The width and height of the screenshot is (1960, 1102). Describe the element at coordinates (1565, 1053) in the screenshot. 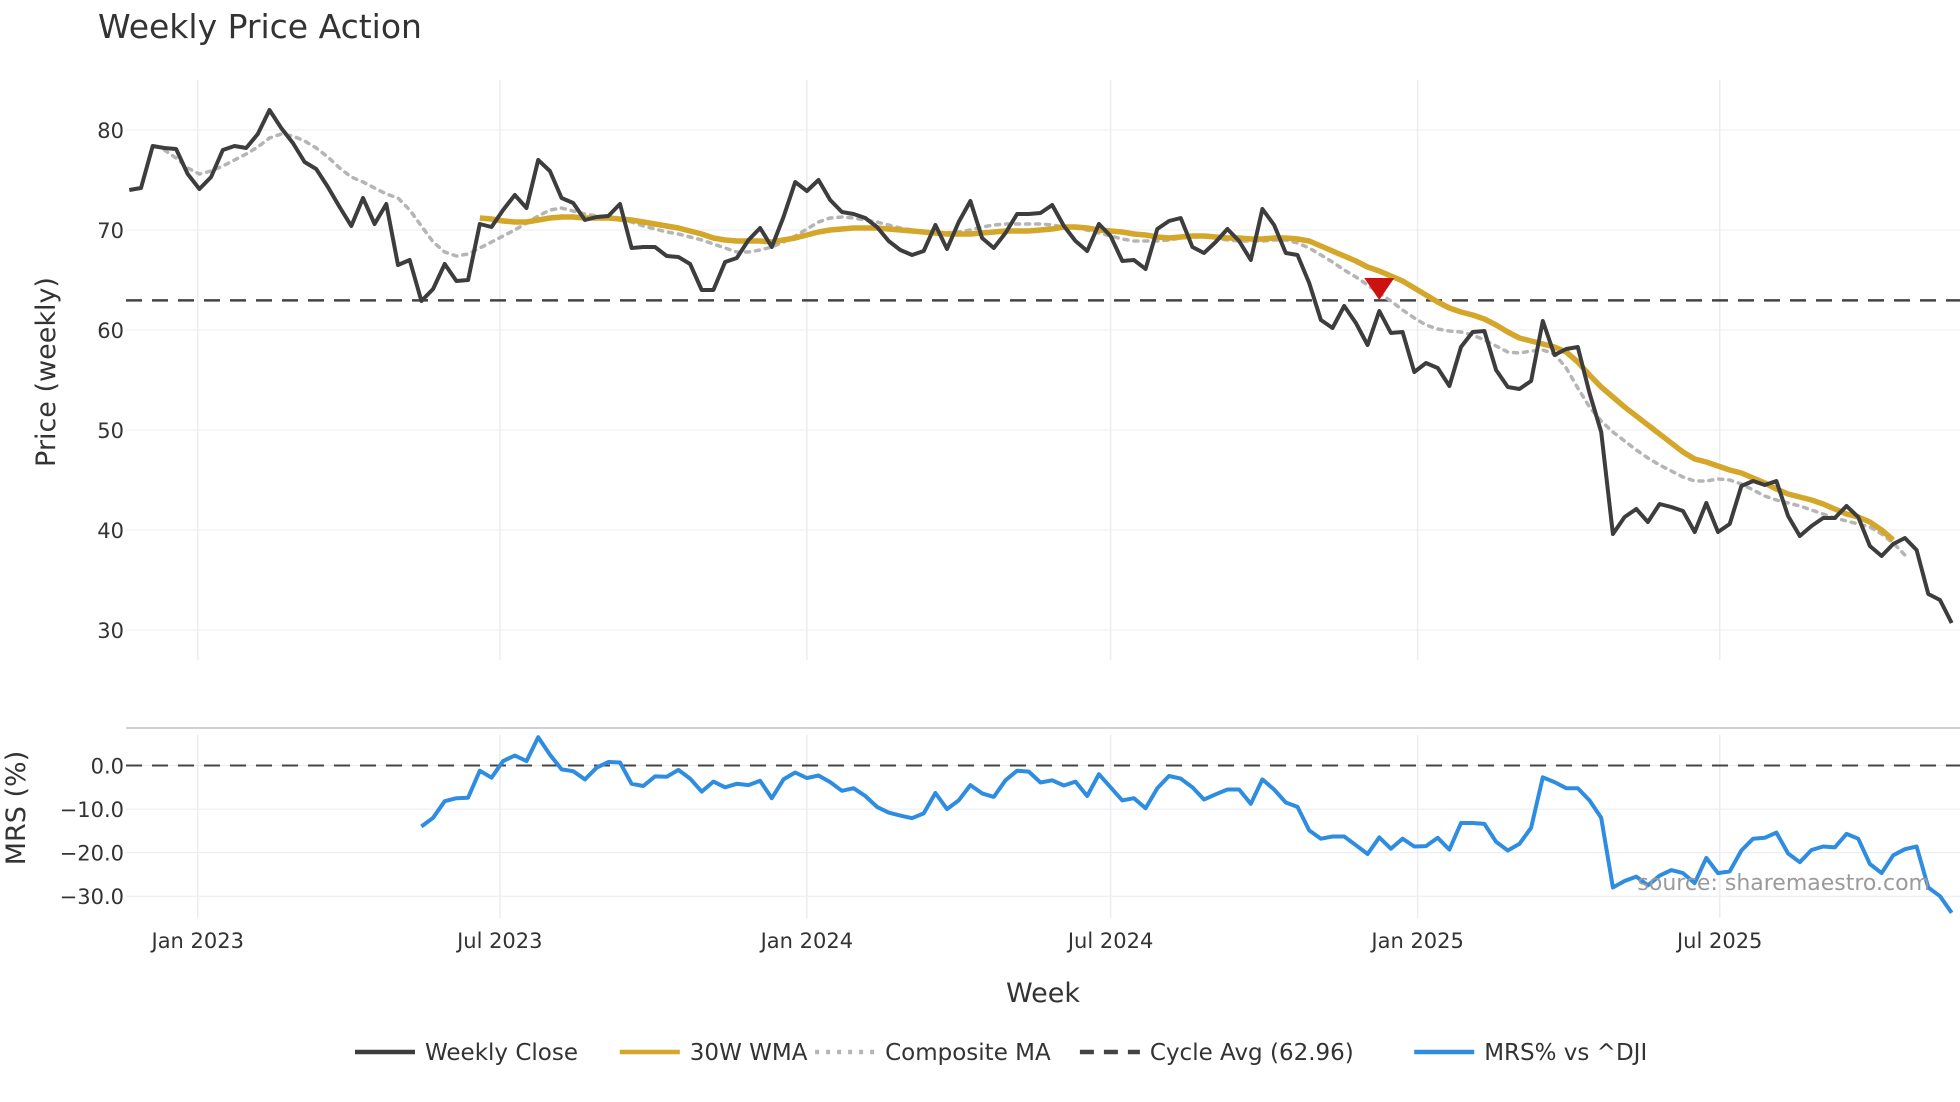

I see `legend-label: MRS% vs ^DJI` at that location.